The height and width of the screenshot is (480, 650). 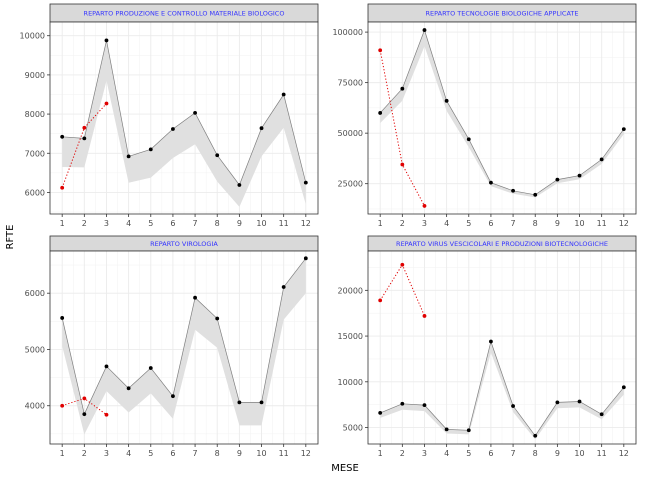 What do you see at coordinates (35, 406) in the screenshot?
I see `y-tick-label: 4000` at bounding box center [35, 406].